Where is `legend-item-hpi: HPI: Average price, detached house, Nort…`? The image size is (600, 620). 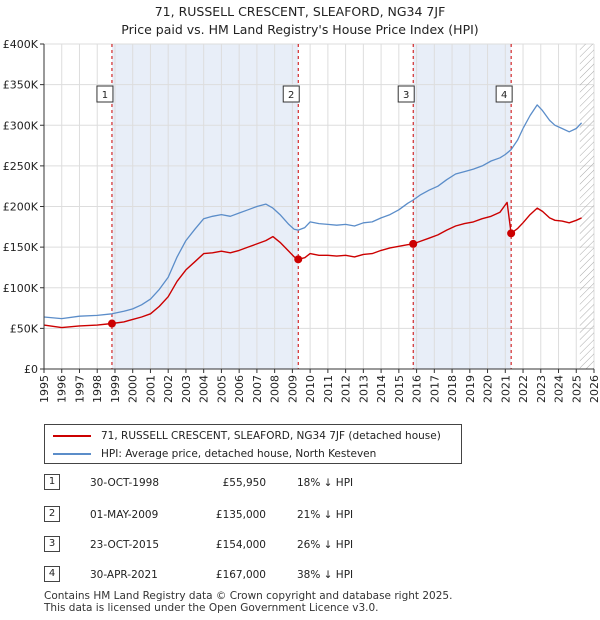
legend-item-hpi: HPI: Average price, detached house, Nort… is located at coordinates (214, 454).